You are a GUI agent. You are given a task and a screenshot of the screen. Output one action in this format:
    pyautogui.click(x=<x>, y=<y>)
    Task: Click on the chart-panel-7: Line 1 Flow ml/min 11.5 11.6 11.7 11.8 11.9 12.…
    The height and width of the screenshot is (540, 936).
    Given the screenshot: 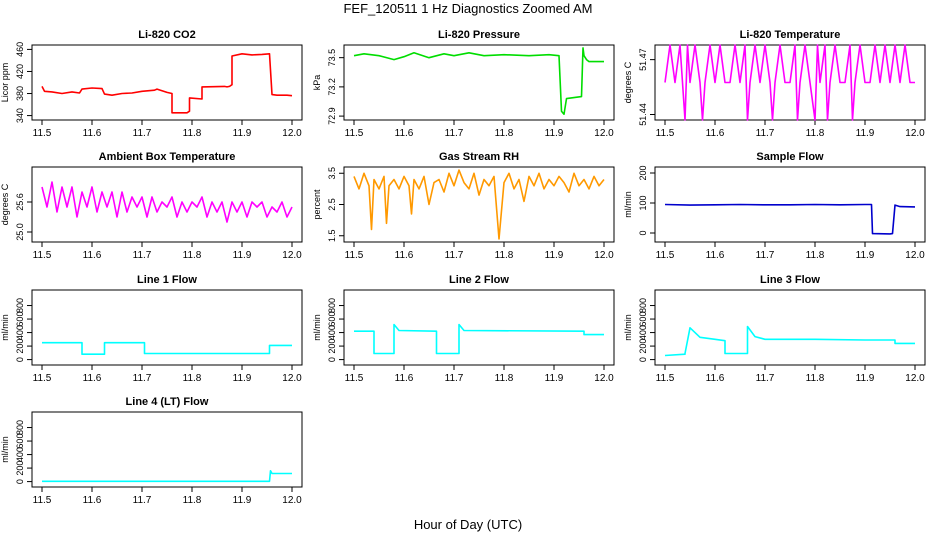 What is the action you would take?
    pyautogui.click(x=151, y=329)
    